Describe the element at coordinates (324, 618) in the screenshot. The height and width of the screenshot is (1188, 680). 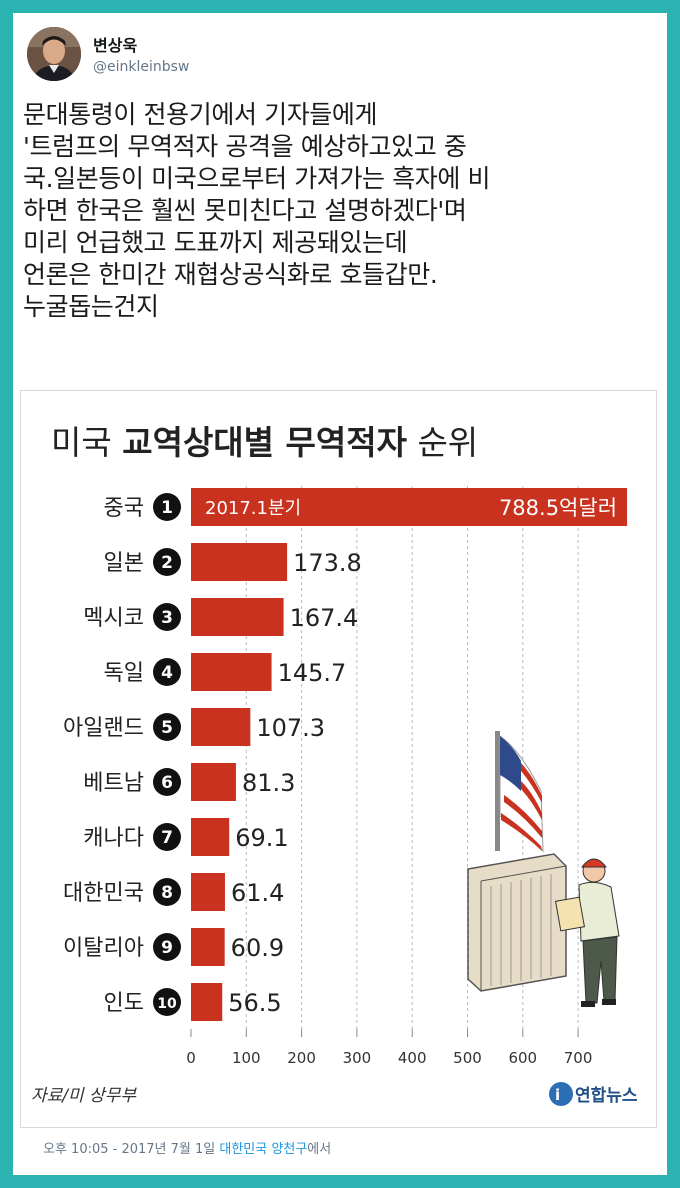
I see `value-label: 167.4` at that location.